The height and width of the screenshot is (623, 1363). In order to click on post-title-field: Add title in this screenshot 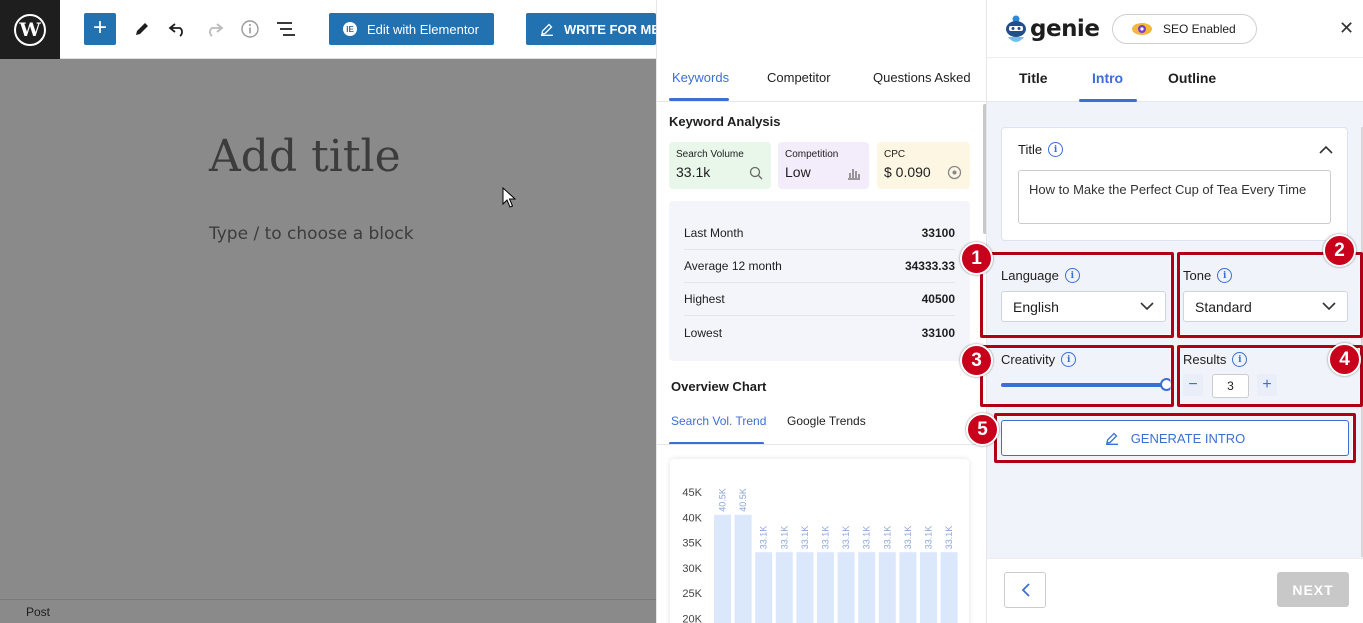, I will do `click(305, 156)`.